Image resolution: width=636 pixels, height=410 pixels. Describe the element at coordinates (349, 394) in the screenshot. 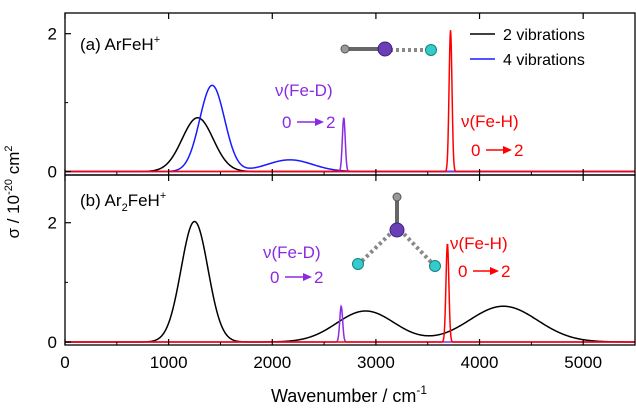

I see `x-axis-label: Wavenumber / cm-1` at that location.